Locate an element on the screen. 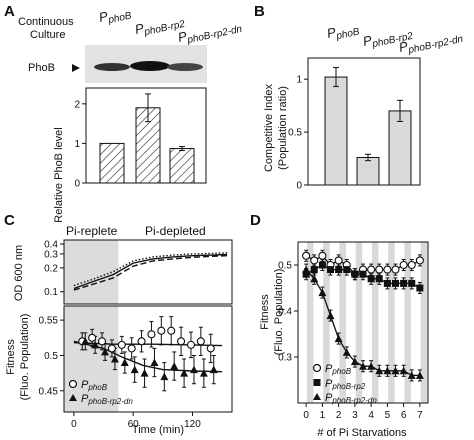 The image size is (474, 440). legend-c-2: PphoB-rp2-dn is located at coordinates (107, 399).